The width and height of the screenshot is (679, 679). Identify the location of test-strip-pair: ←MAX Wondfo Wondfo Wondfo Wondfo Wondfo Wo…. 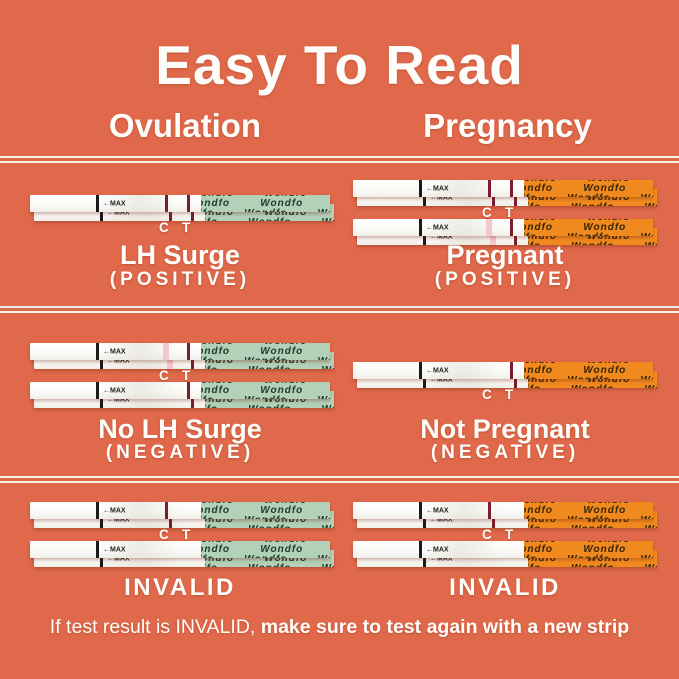
(182, 208).